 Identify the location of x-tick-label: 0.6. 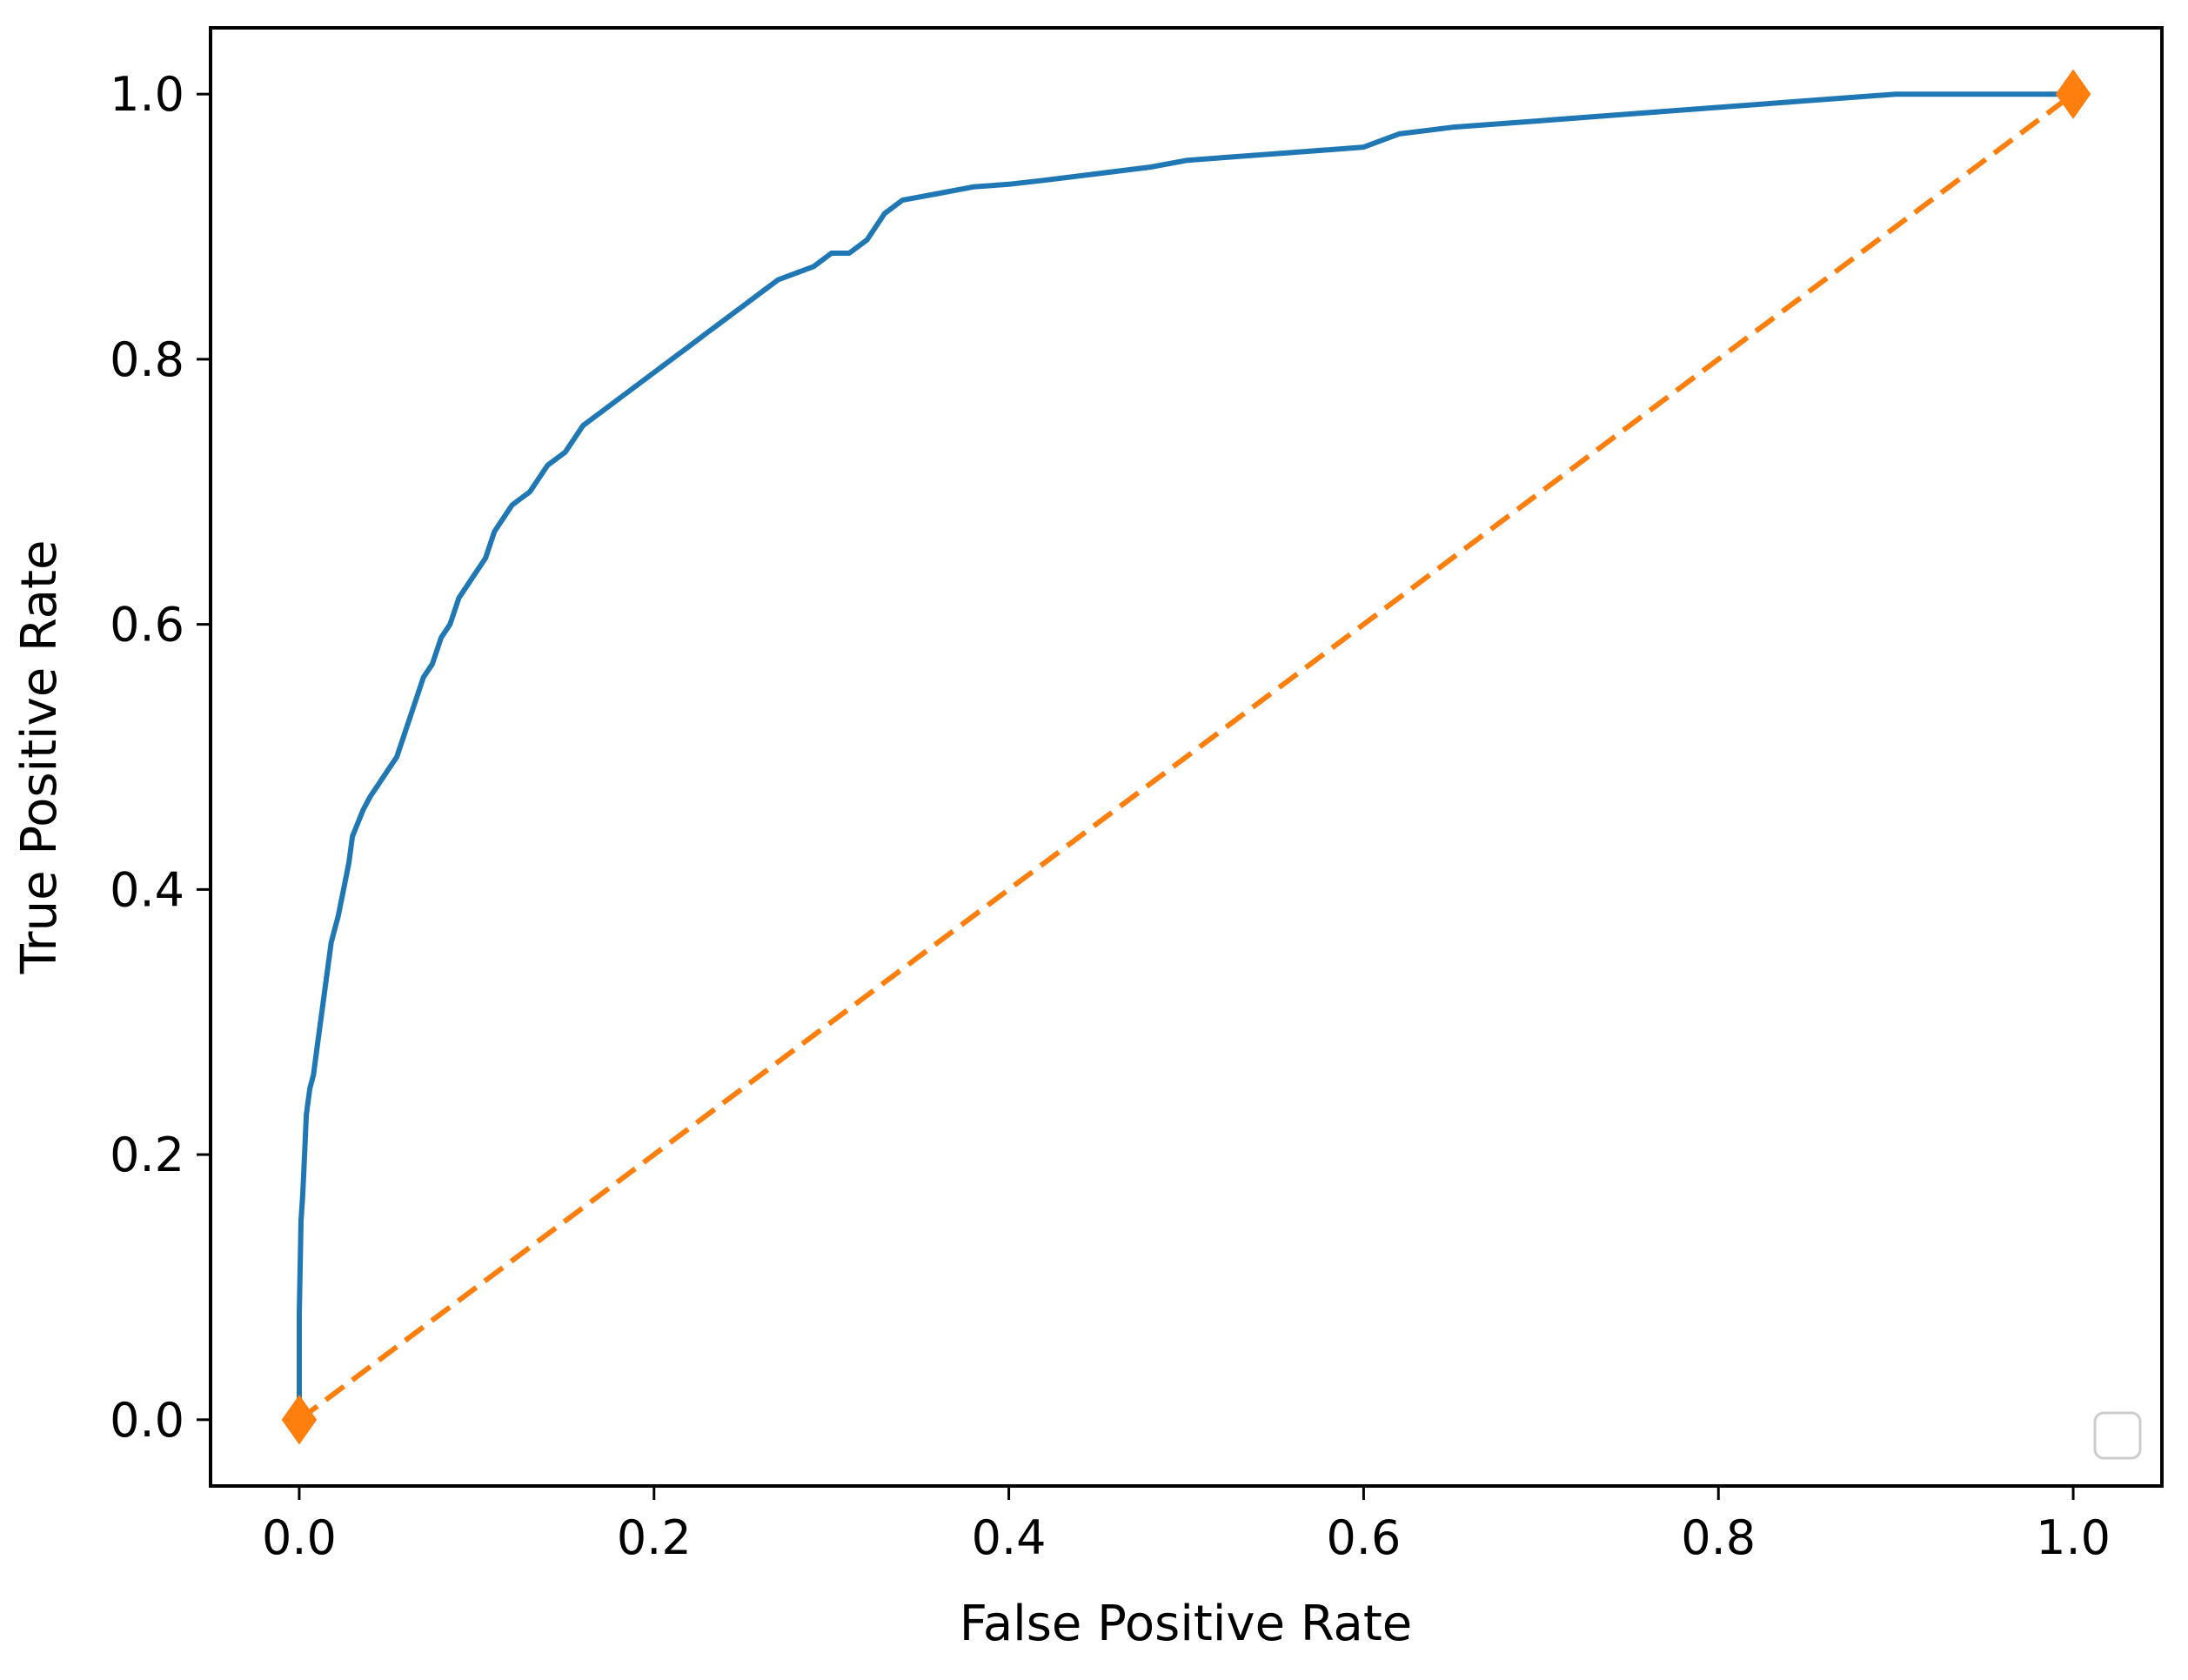
(1363, 1537).